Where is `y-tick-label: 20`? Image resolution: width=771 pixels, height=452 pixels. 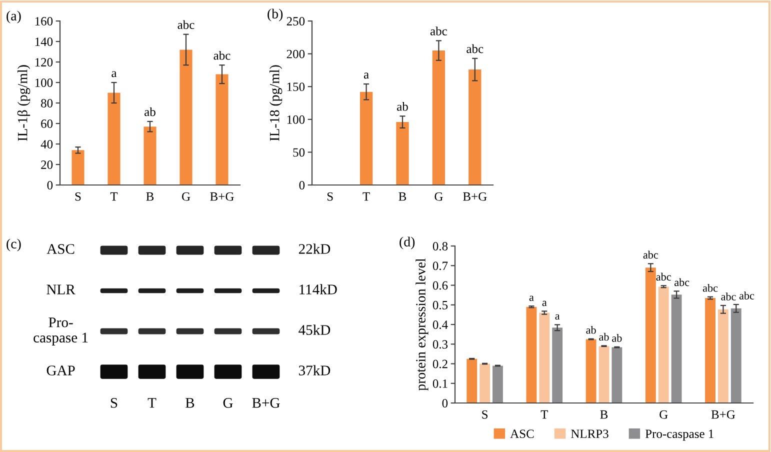
y-tick-label: 20 is located at coordinates (47, 164).